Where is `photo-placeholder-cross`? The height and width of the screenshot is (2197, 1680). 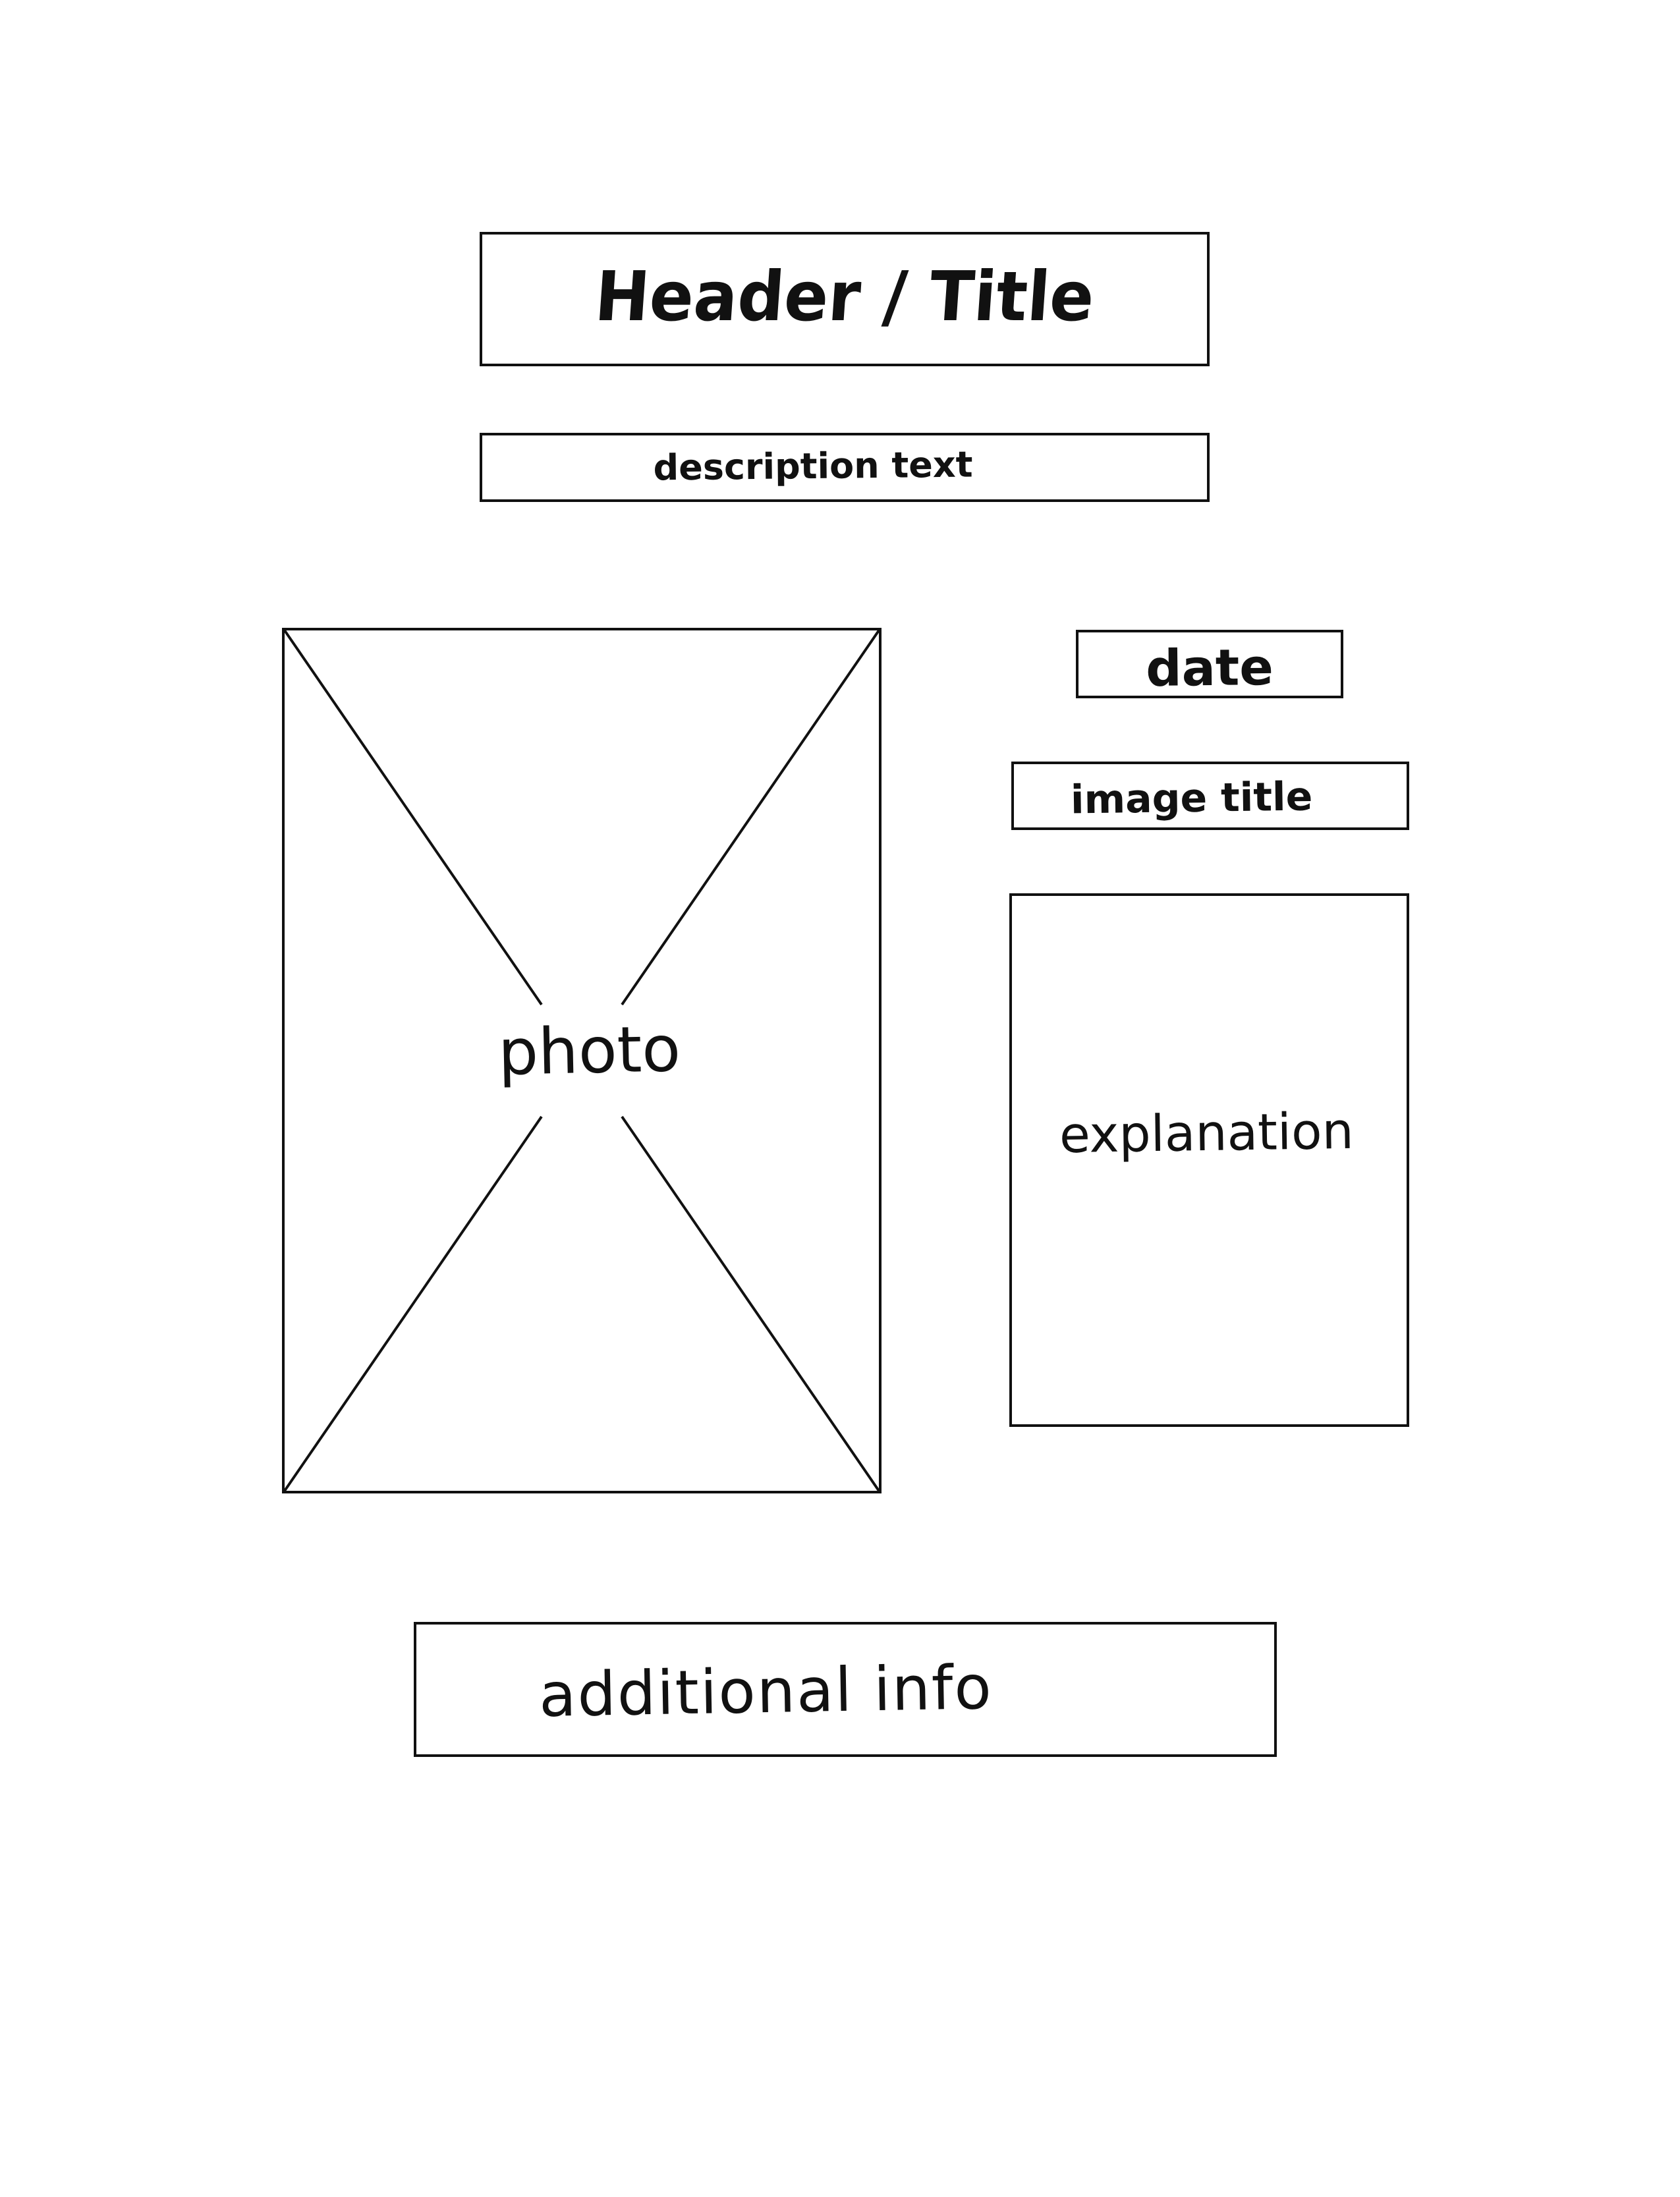
photo-placeholder-cross is located at coordinates (582, 1060).